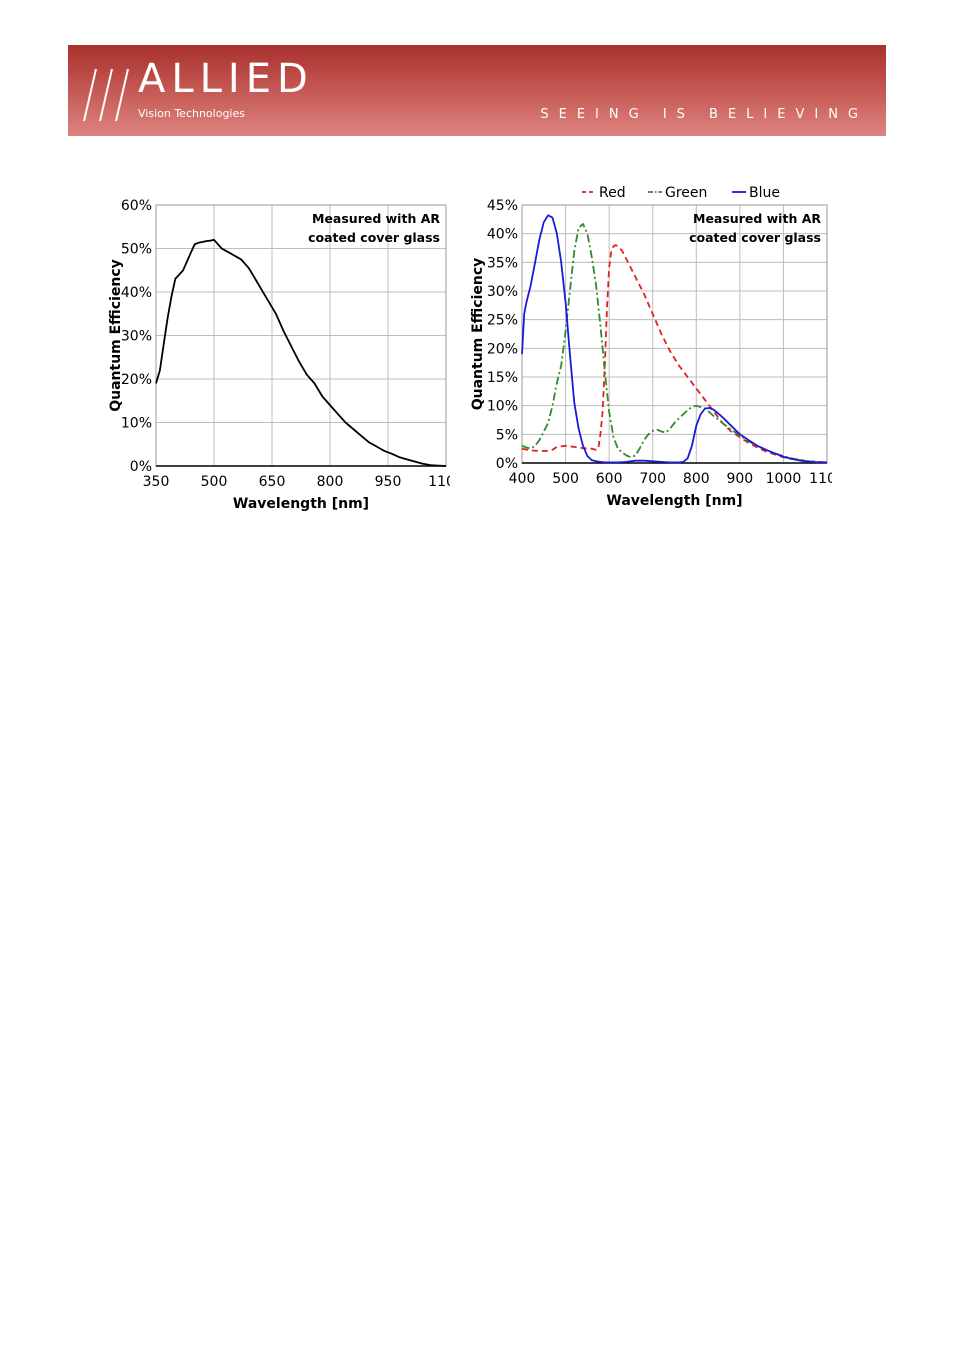 This screenshot has height=1350, width=954. What do you see at coordinates (116, 335) in the screenshot?
I see `chart1-ylabel: Quantum Efficiency` at bounding box center [116, 335].